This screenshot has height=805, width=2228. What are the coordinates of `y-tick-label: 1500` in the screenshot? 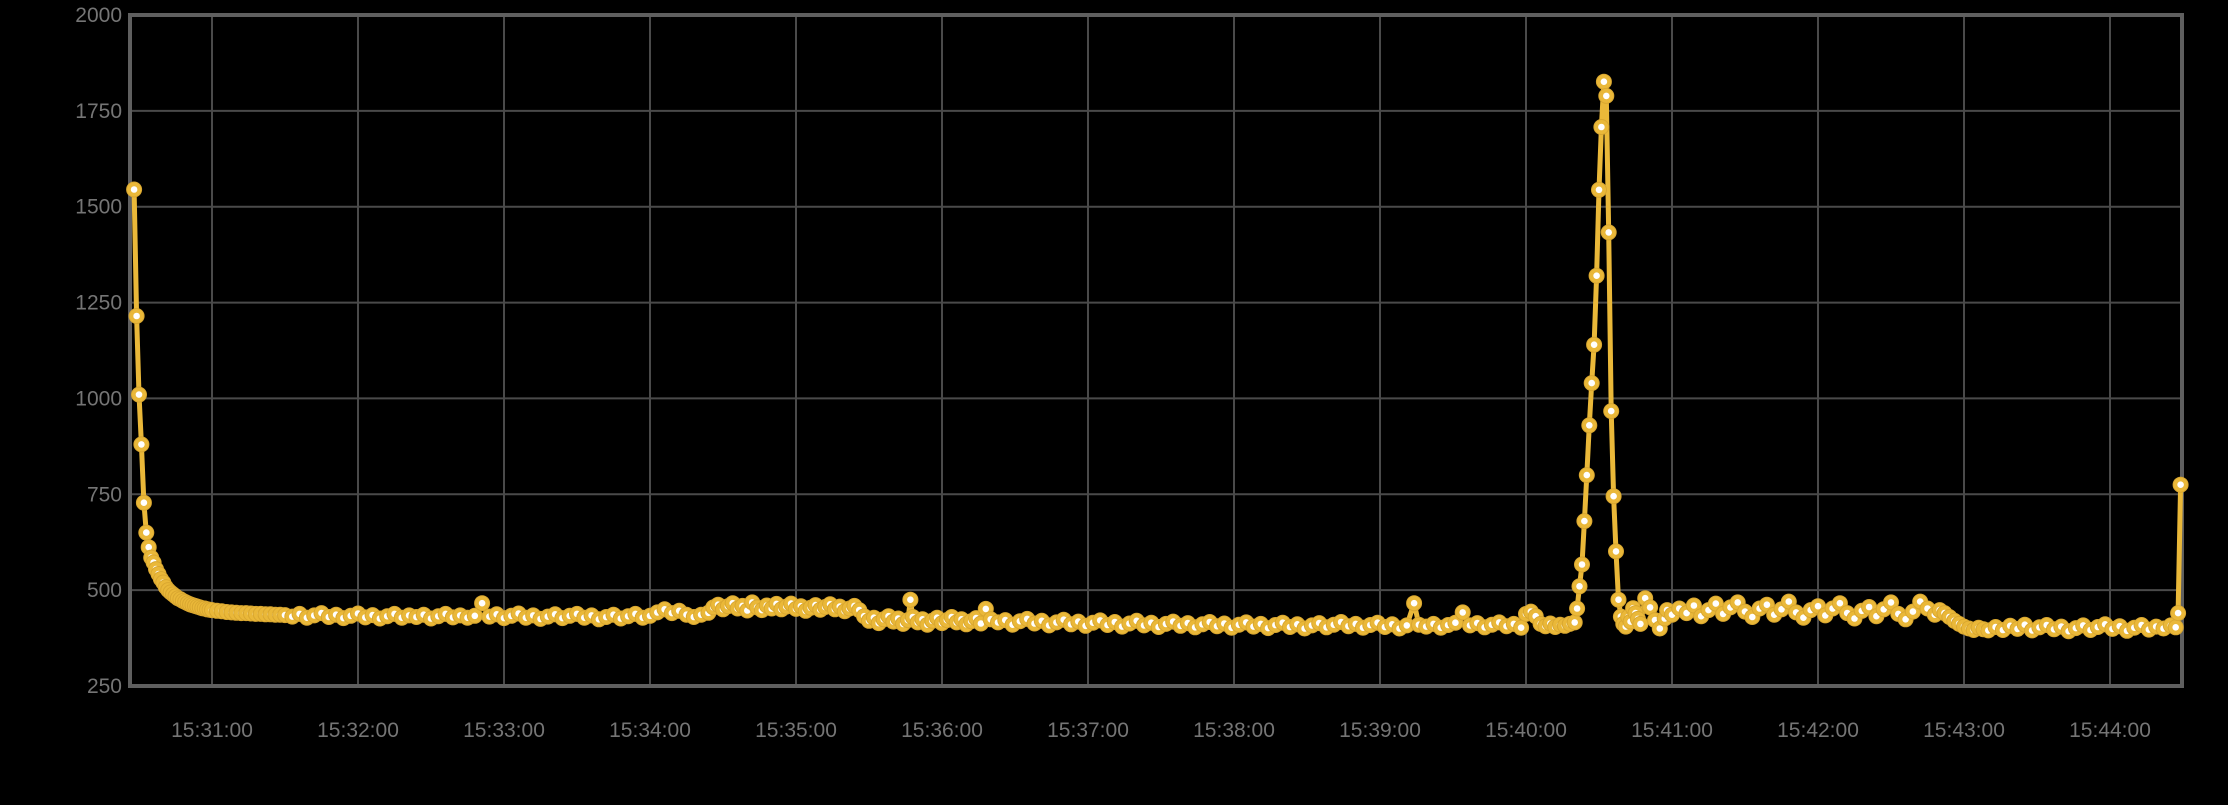 It's located at (98, 207).